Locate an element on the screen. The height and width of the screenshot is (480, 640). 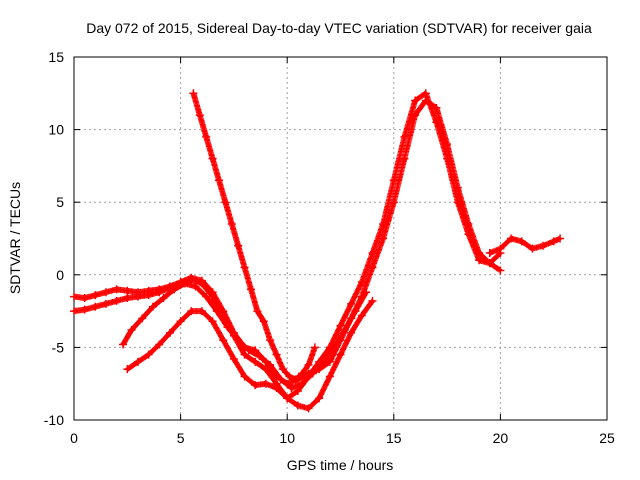
x-tick-label: 20 is located at coordinates (501, 438).